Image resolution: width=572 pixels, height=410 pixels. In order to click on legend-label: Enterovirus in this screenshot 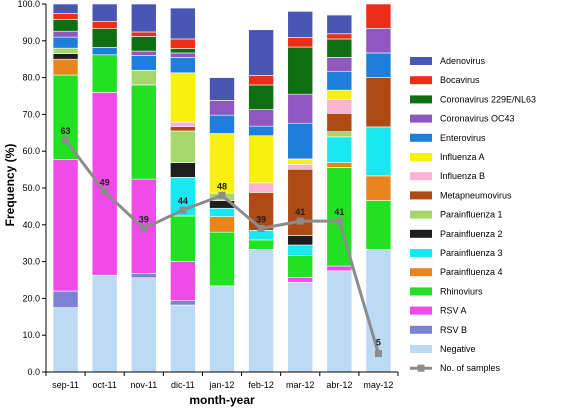, I will do `click(463, 138)`.